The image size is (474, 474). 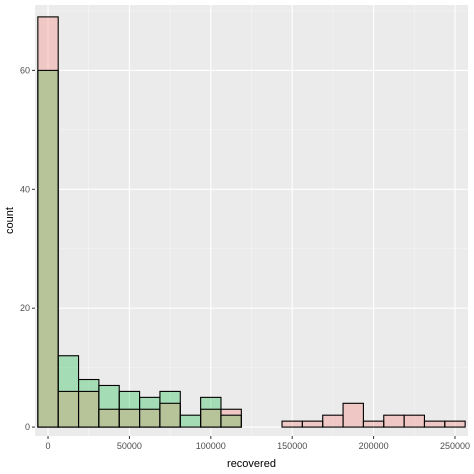 I want to click on y-tick-label: 20, so click(x=25, y=308).